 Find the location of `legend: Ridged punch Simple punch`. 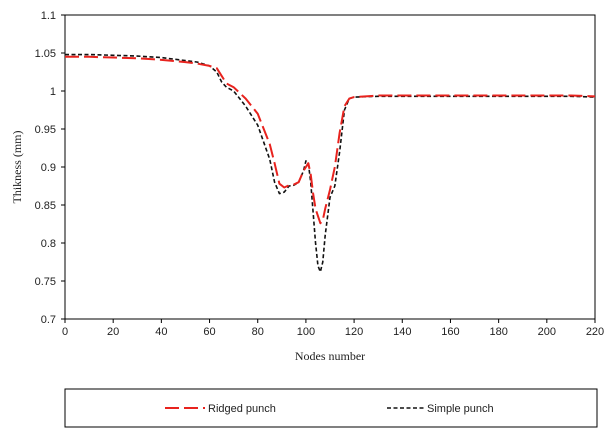

legend: Ridged punch Simple punch is located at coordinates (331, 408).